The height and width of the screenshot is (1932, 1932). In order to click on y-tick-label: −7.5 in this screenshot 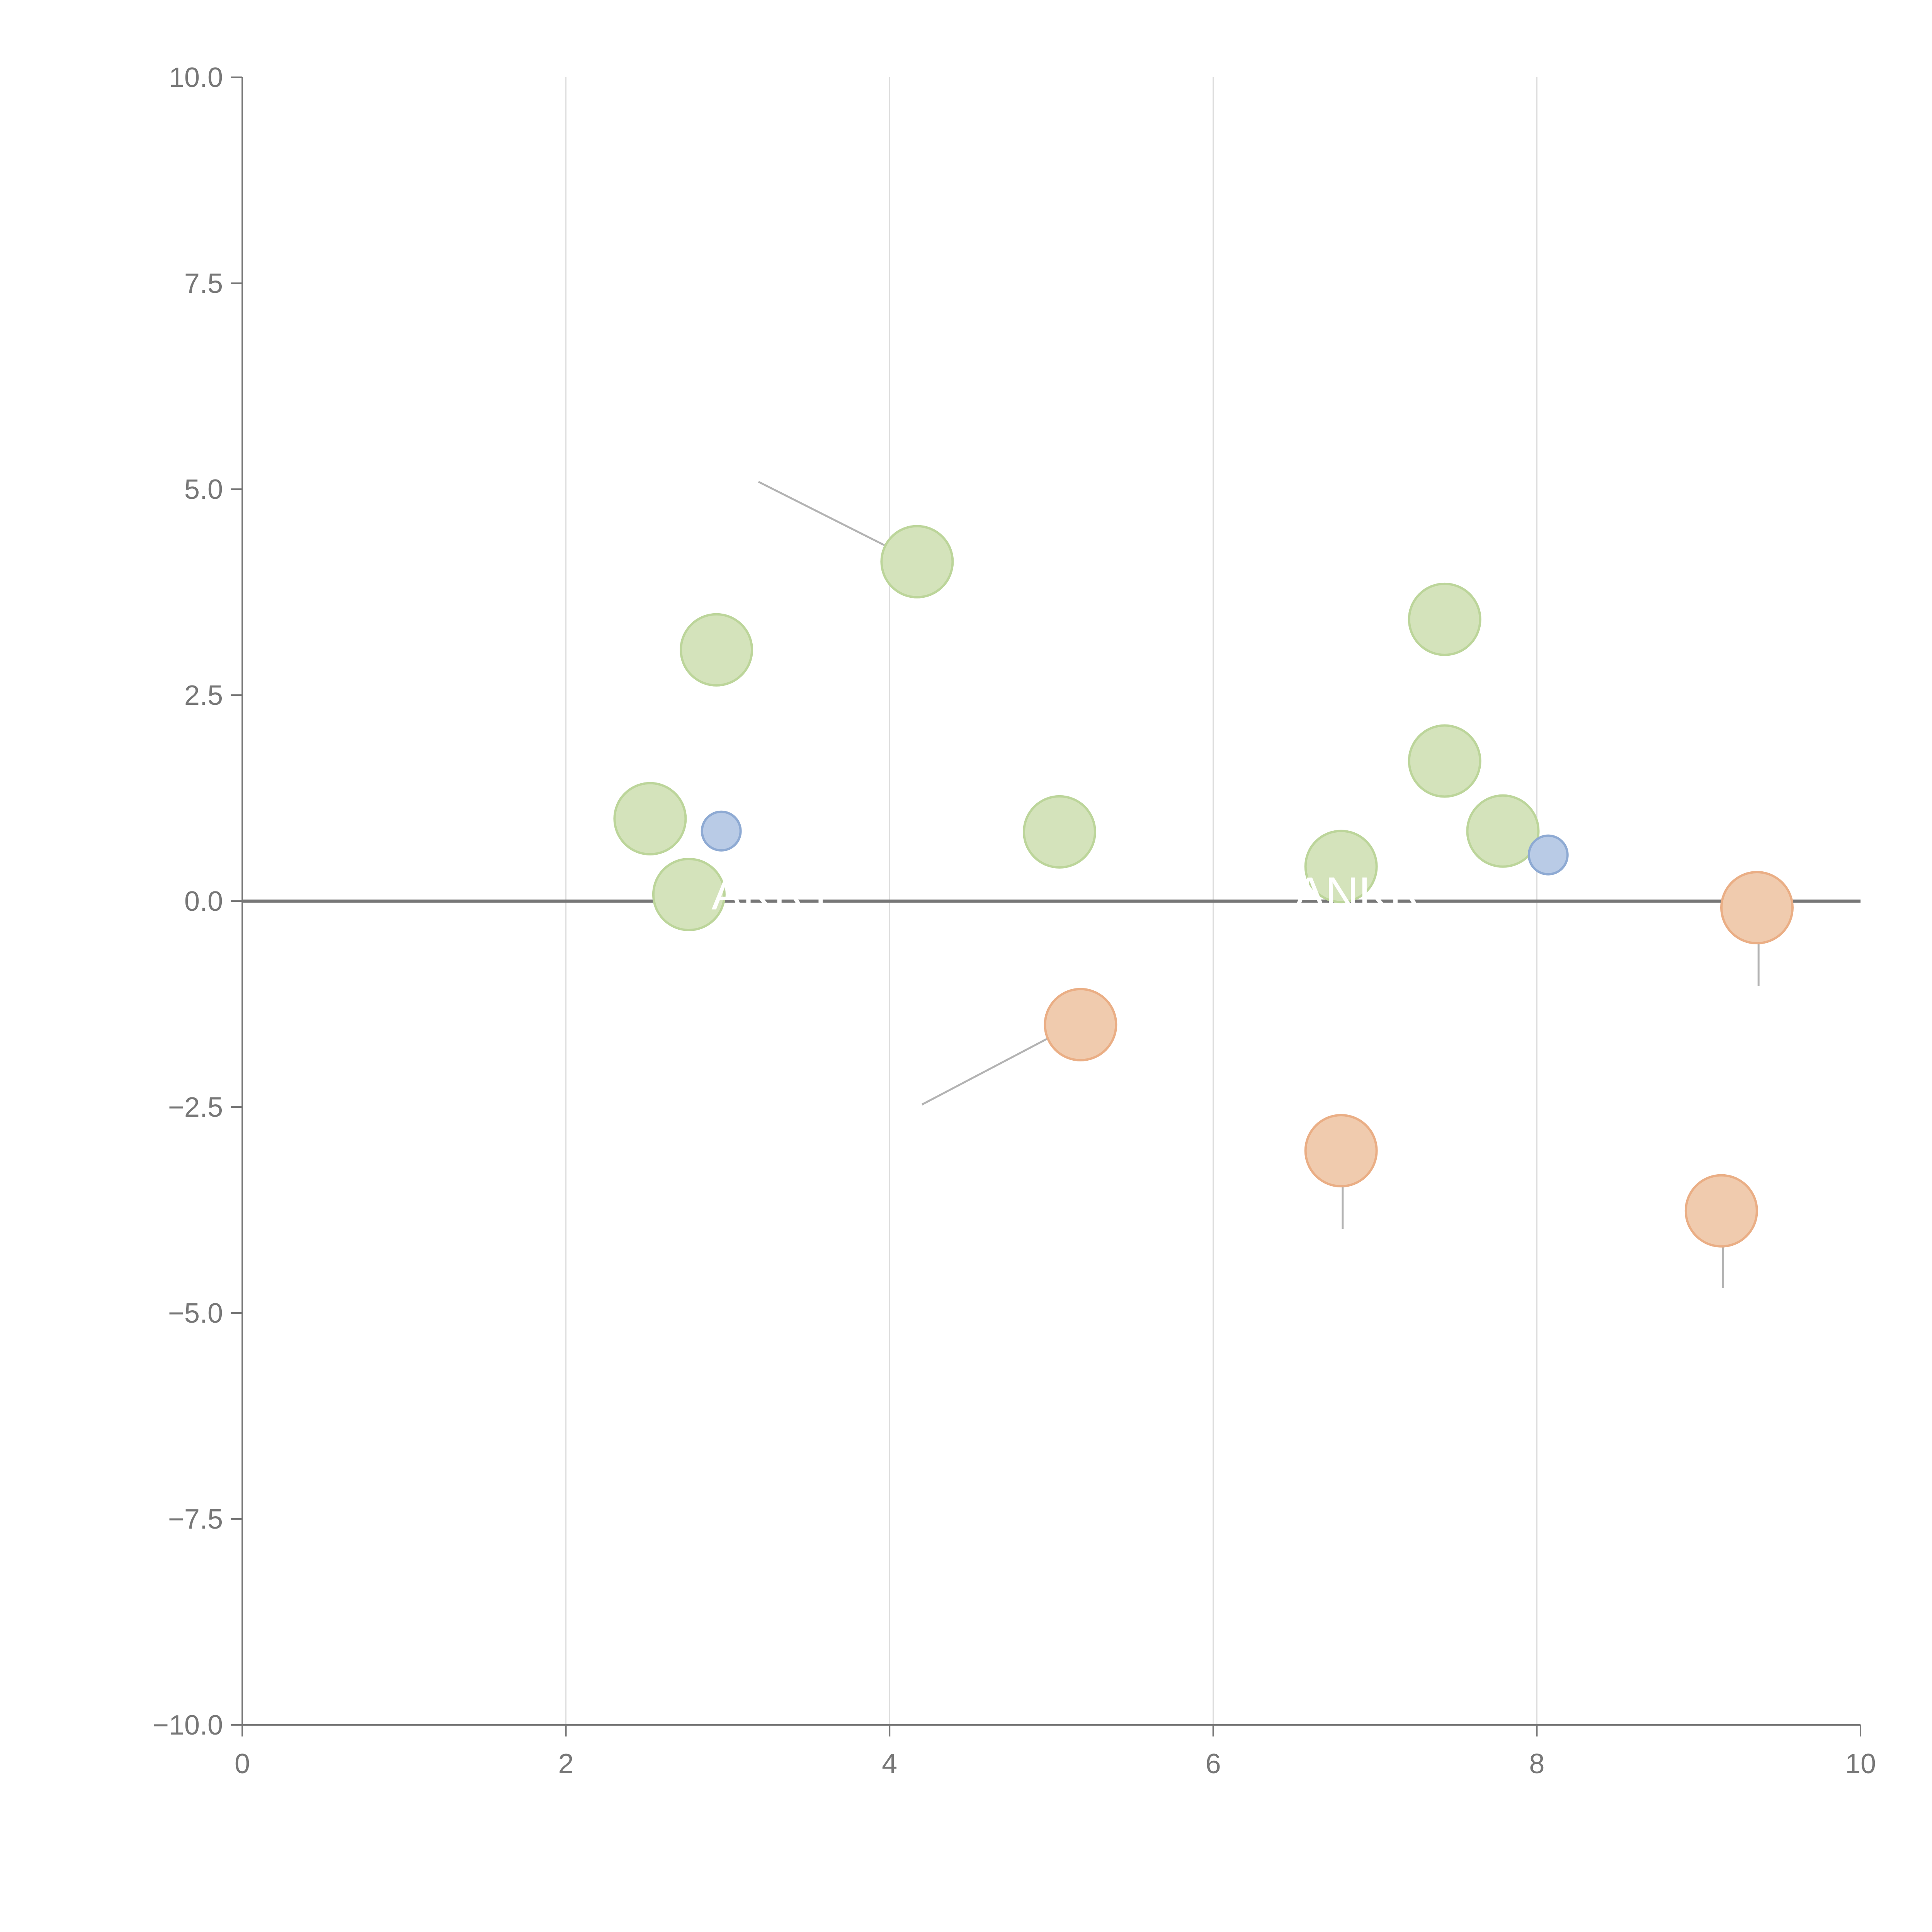, I will do `click(196, 1519)`.